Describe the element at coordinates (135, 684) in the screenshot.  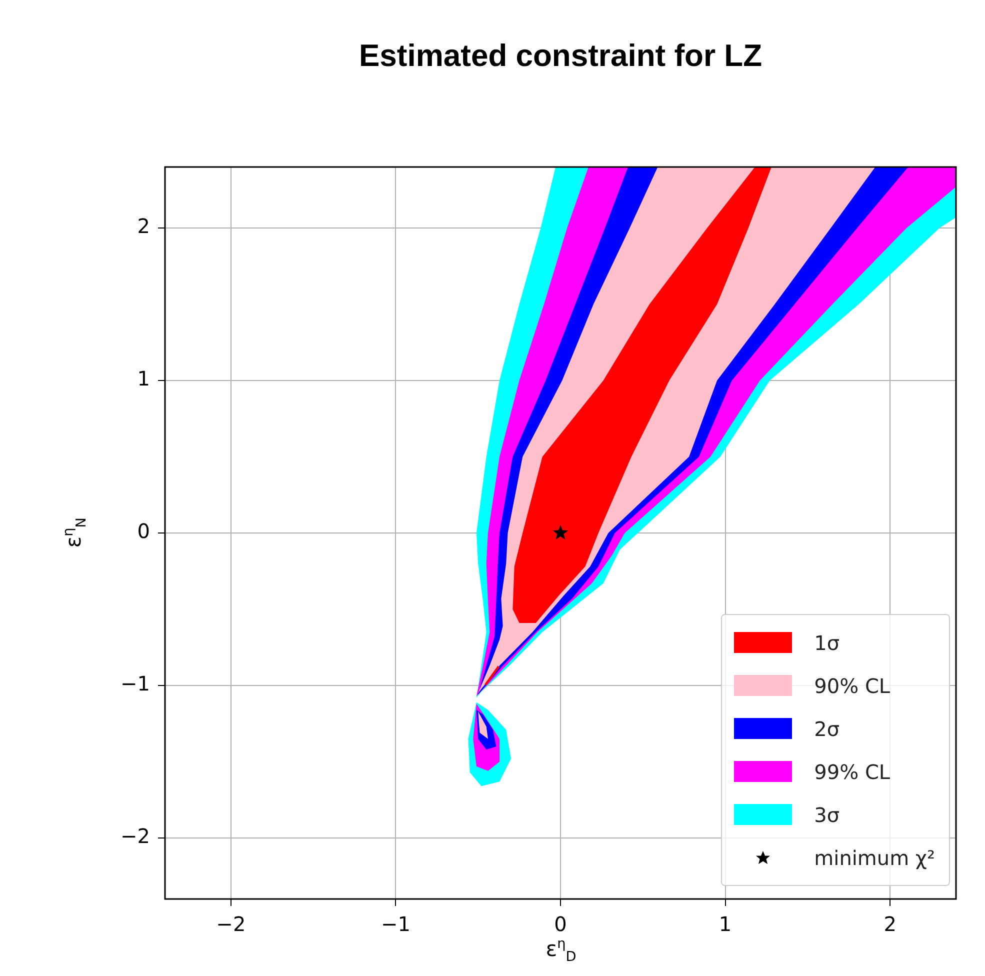
I see `y-tick-label: −1` at that location.